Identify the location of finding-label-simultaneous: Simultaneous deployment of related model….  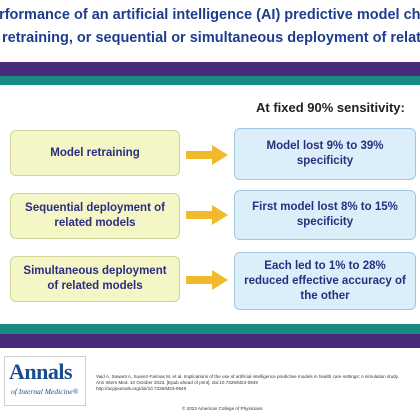
(95, 279).